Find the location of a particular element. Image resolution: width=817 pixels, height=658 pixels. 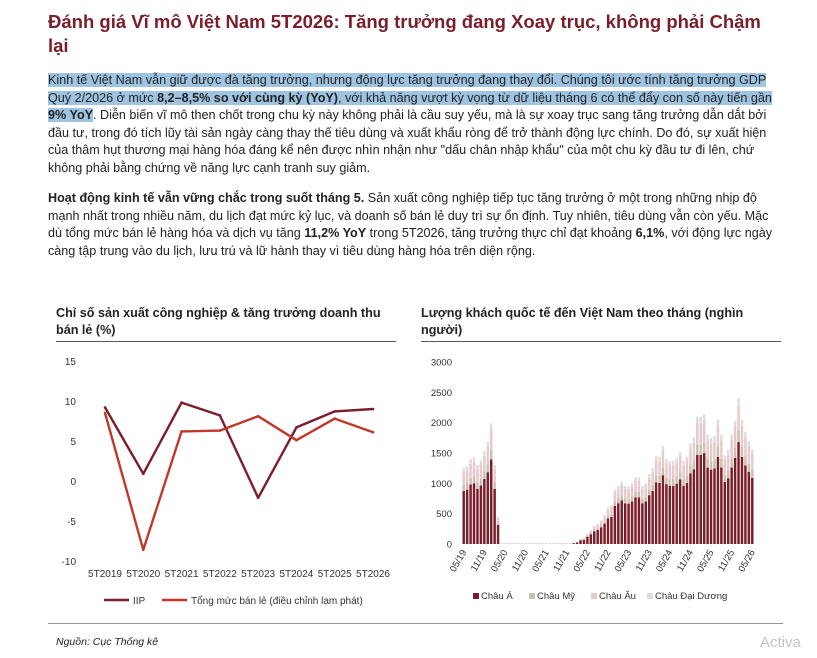

y-tick-label: 500 is located at coordinates (444, 514).